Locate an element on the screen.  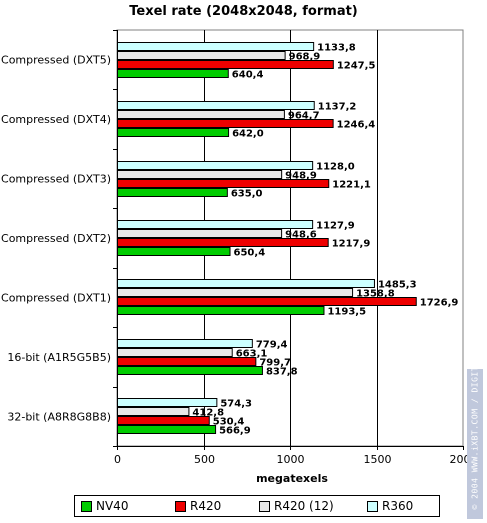
bar-r420-16-bit-a1r5g5b5 is located at coordinates (187, 361).